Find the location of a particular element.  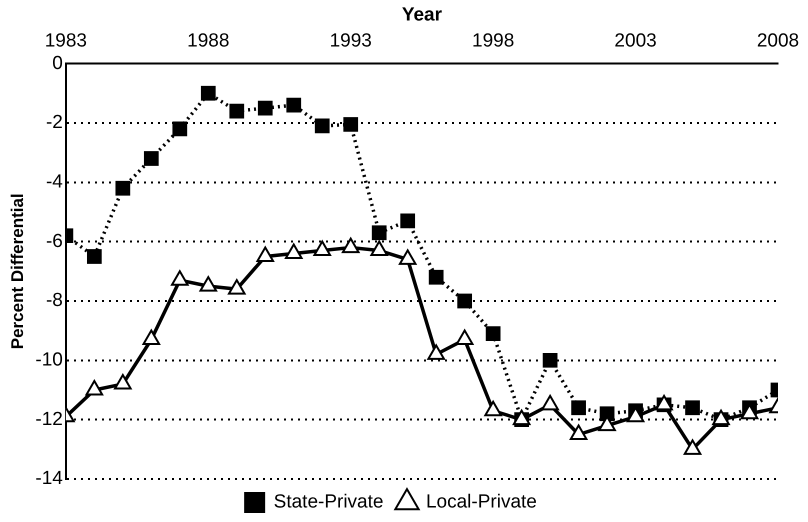

y-tick-label: -4 is located at coordinates (55, 182).